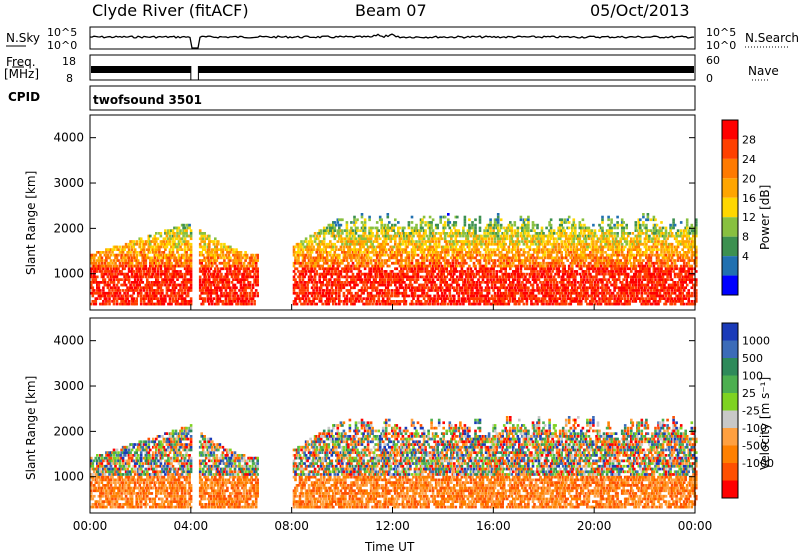 The height and width of the screenshot is (554, 800). What do you see at coordinates (69, 61) in the screenshot?
I see `freq-tick-top: 18` at bounding box center [69, 61].